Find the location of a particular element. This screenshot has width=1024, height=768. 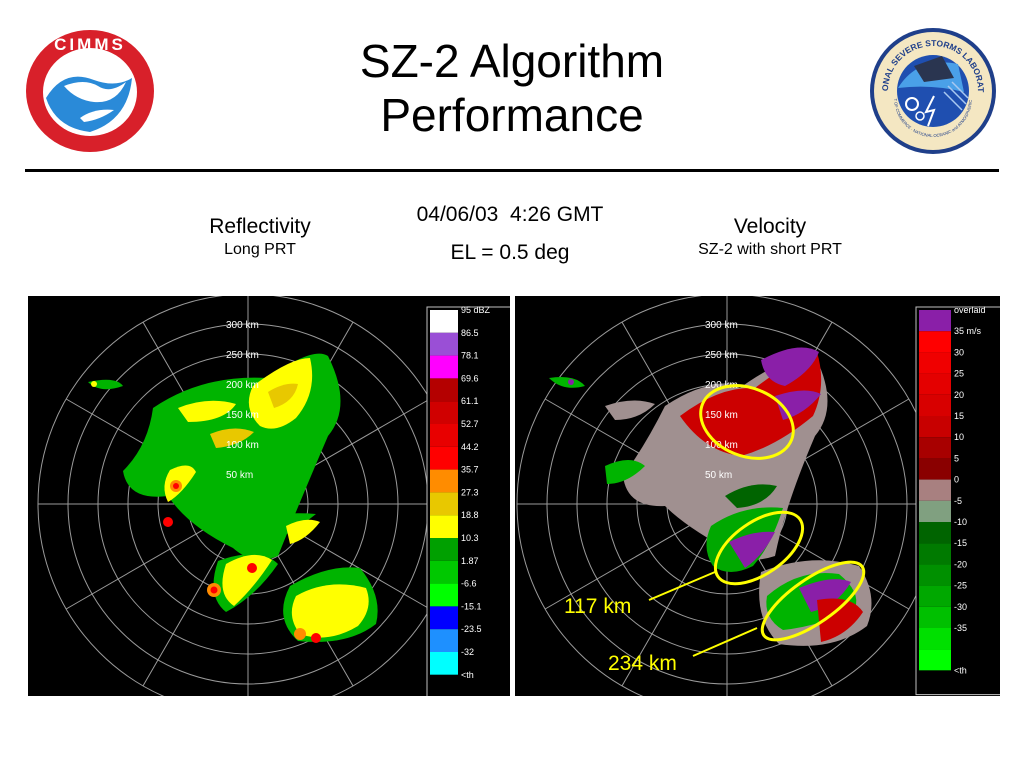

slide-title: SZ-2 Algorithm Performance is located at coordinates (512, 88).